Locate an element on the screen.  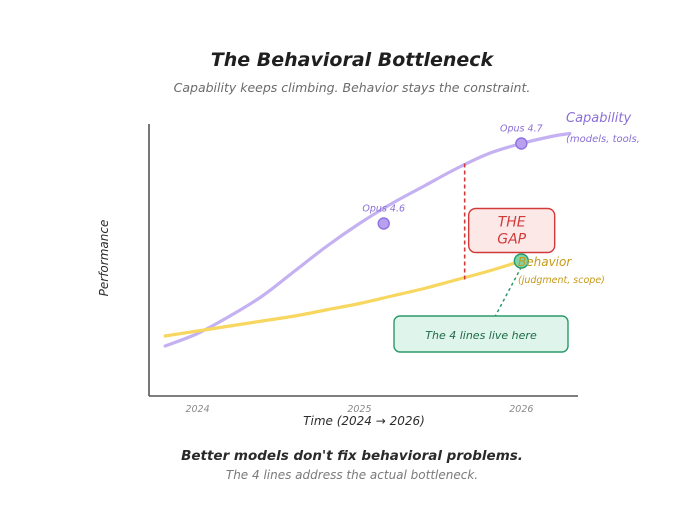
x-tick-label: 2026 is located at coordinates (521, 409).